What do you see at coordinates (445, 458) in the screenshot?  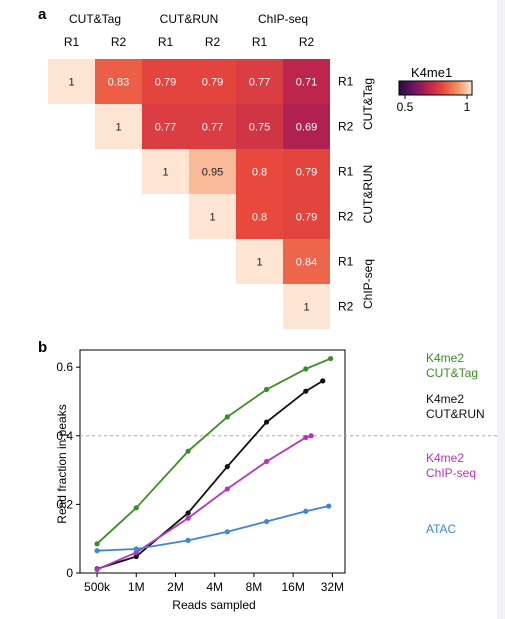 I see `legend-label-2: K4me2` at bounding box center [445, 458].